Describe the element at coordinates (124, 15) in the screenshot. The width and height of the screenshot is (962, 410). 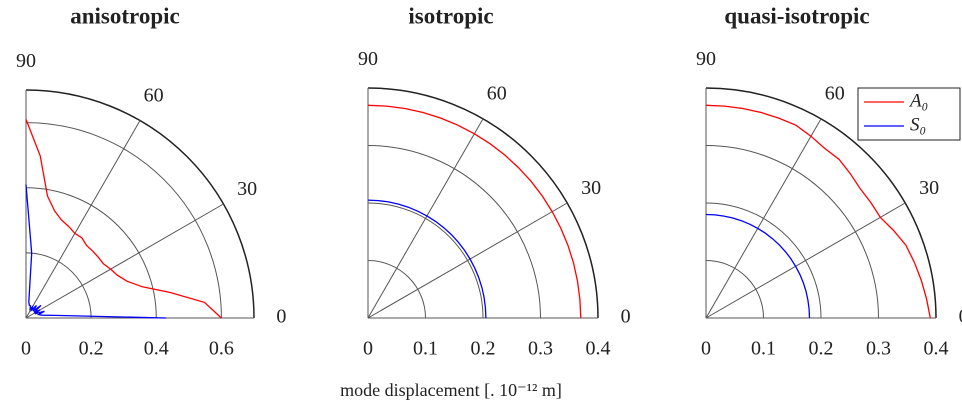
I see `chart-title: anisotropic` at that location.